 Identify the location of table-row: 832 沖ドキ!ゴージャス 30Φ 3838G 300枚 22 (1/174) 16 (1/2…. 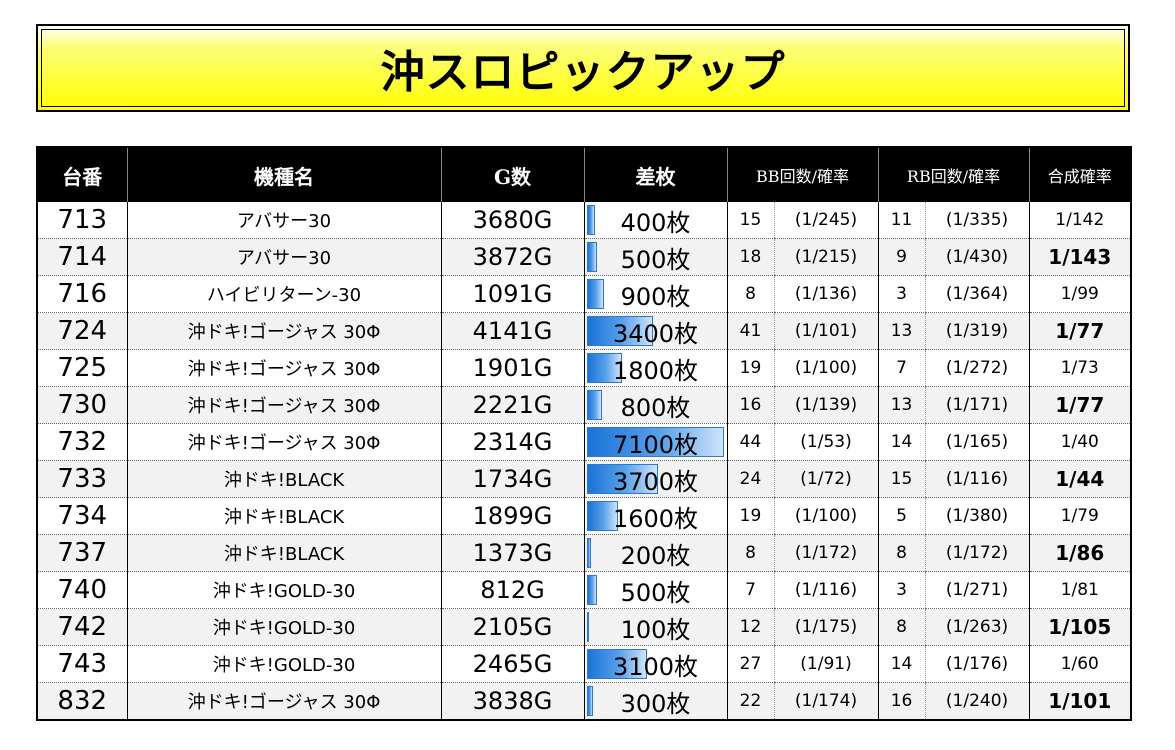
(584, 701).